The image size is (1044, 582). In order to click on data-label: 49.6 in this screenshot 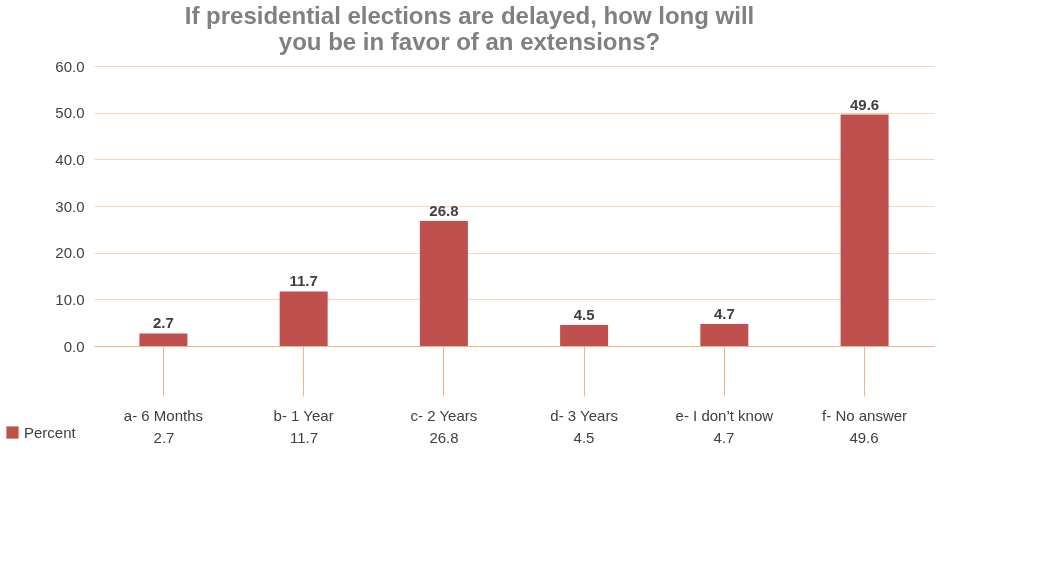, I will do `click(864, 437)`.